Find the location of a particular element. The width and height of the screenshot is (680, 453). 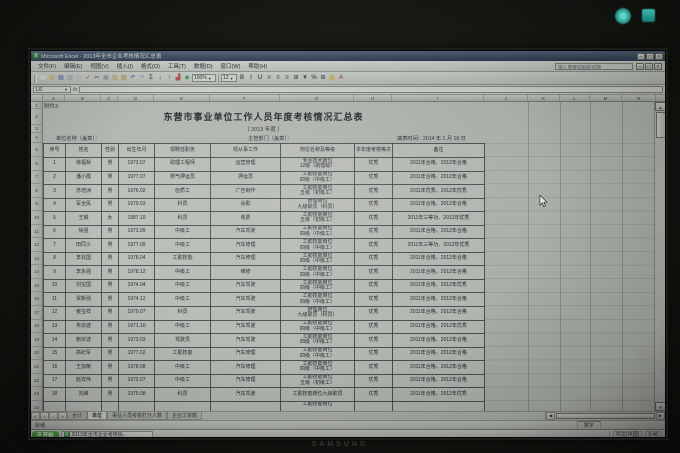

cell-r18c1: 刘峰 is located at coordinates (83, 394).